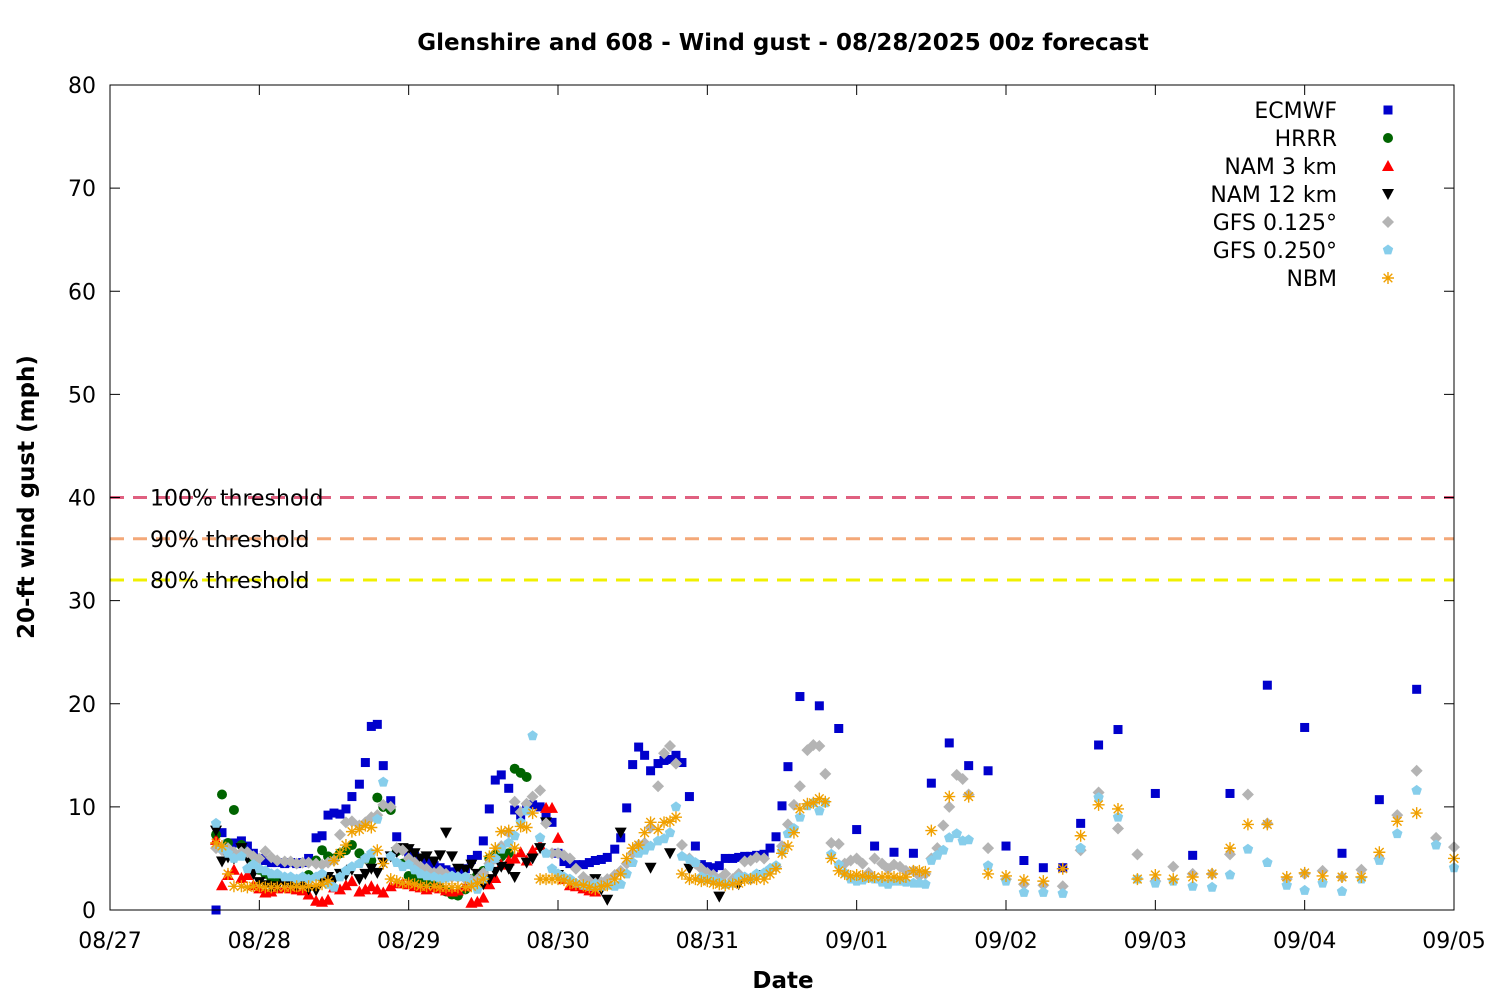 The image size is (1500, 1000). I want to click on x-tick-label: 09/03, so click(1155, 941).